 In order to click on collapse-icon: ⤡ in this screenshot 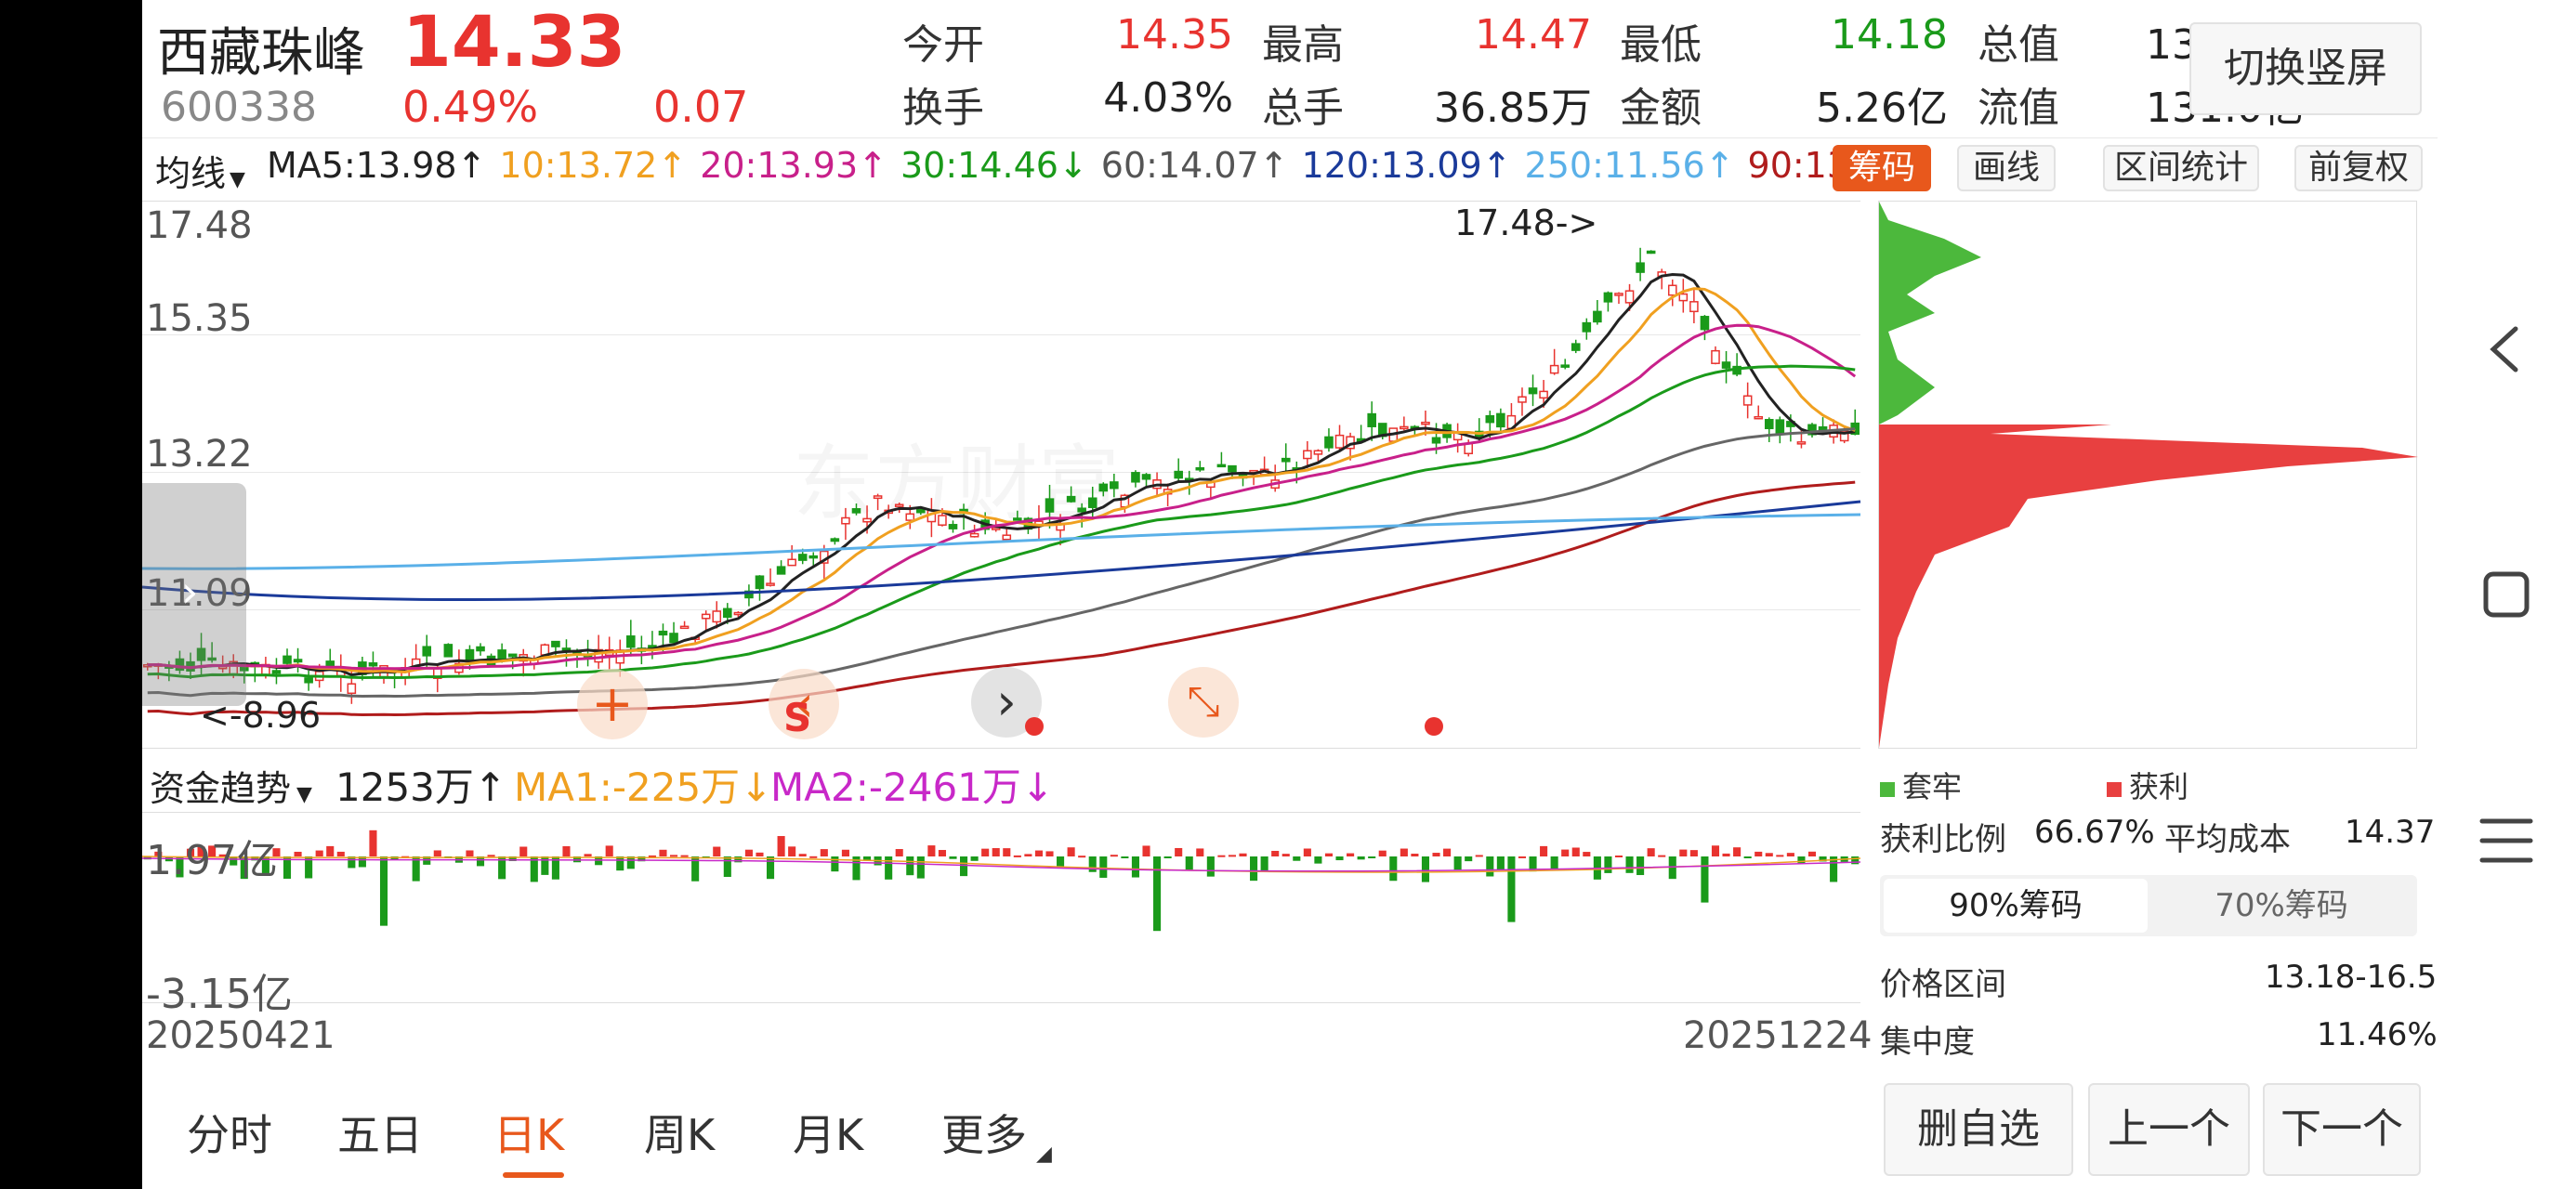, I will do `click(1203, 703)`.